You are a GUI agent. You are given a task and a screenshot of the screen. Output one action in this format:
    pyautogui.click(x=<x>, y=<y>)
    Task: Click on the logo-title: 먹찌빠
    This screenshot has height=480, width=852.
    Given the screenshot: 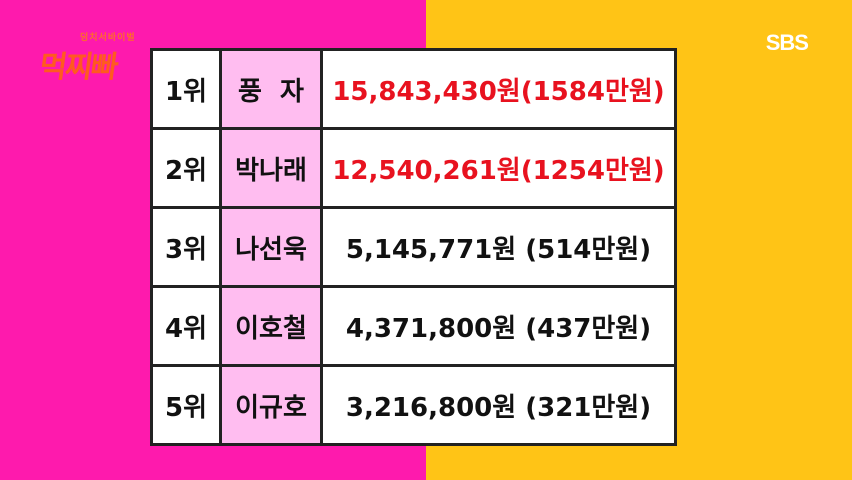 What is the action you would take?
    pyautogui.click(x=78, y=67)
    